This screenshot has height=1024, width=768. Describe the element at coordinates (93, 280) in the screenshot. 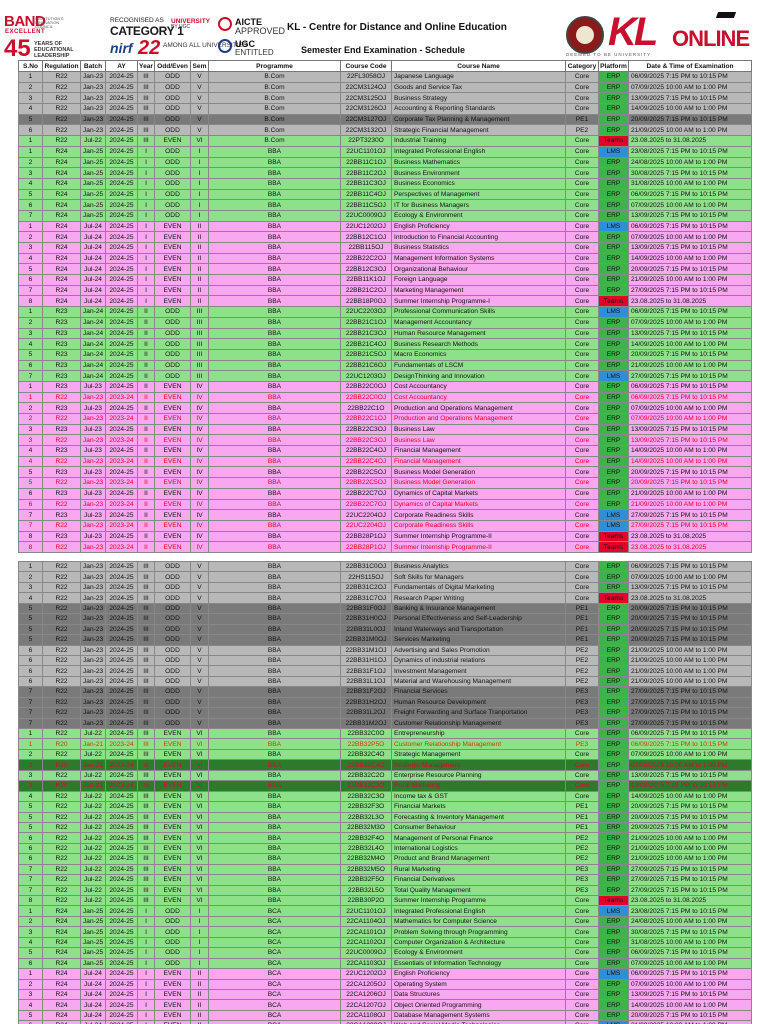

I see `cell-batch: Jul-24` at that location.